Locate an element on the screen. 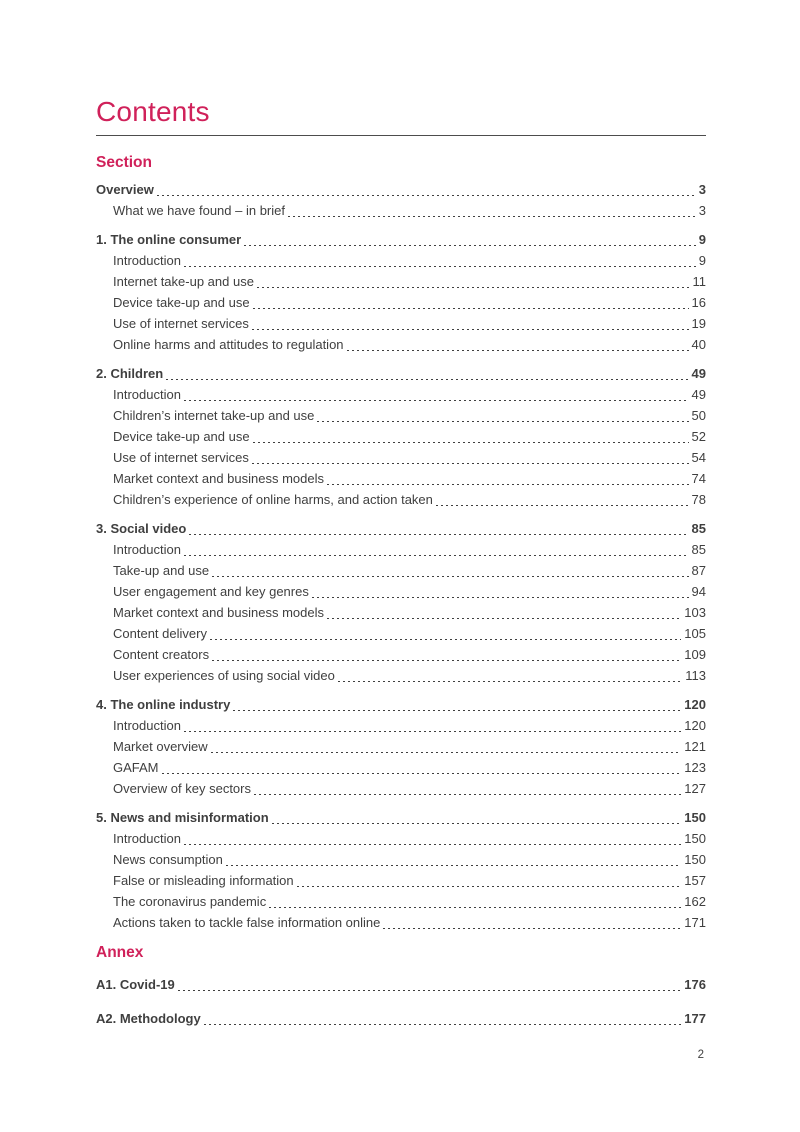 This screenshot has height=1132, width=800. toc-subentry-label: Content creators is located at coordinates (161, 655).